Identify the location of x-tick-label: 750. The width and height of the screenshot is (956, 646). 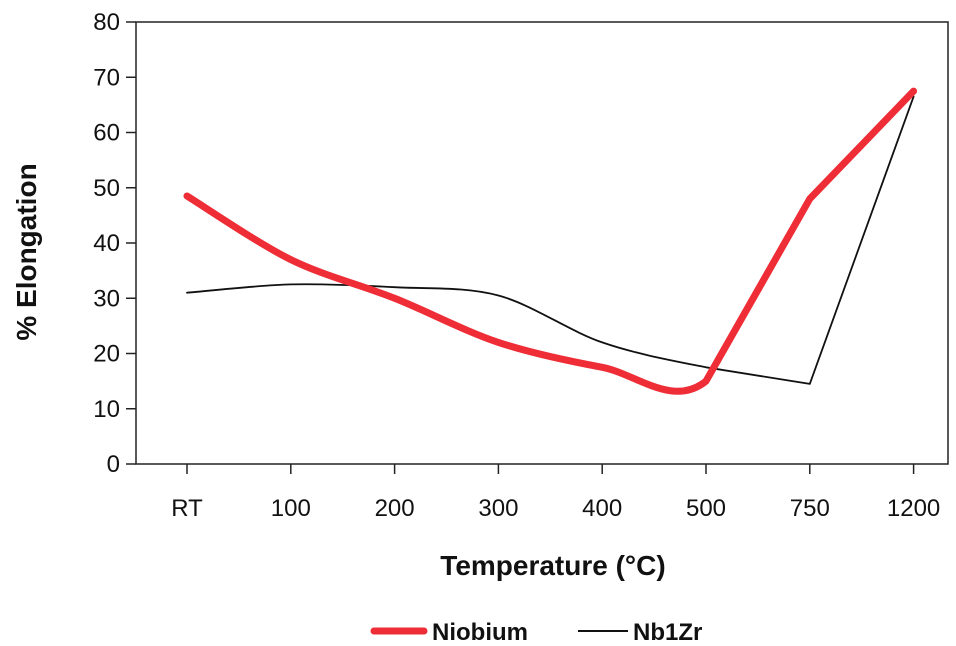
(810, 508).